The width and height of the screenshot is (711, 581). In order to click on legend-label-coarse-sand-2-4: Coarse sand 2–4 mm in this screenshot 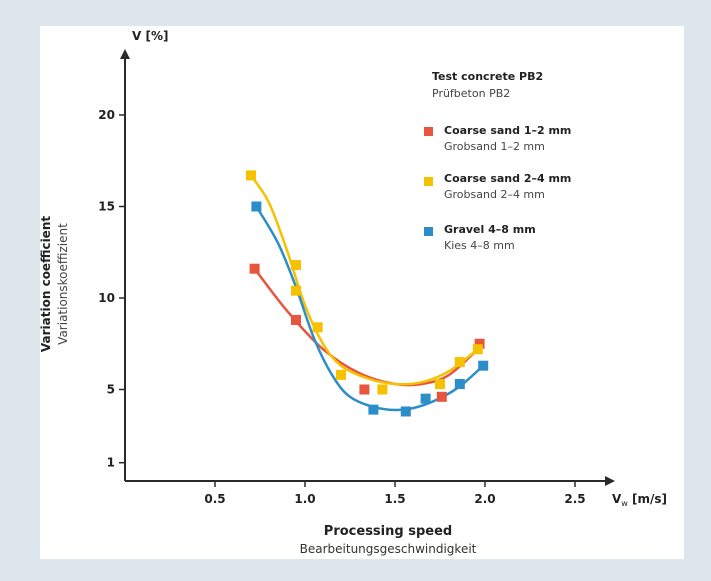, I will do `click(507, 178)`.